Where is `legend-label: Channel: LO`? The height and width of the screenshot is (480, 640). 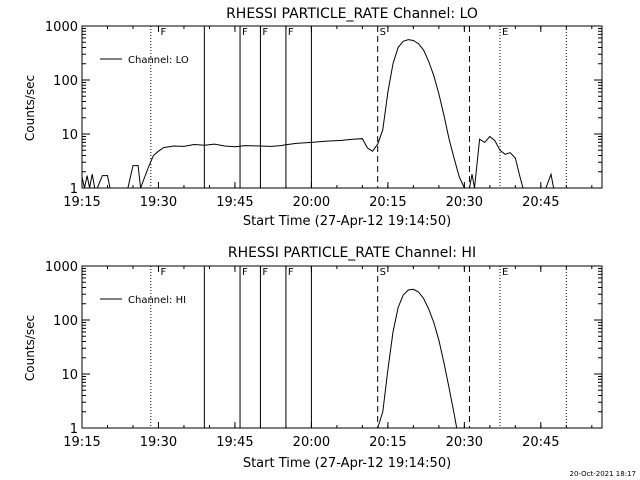 legend-label: Channel: LO is located at coordinates (158, 60).